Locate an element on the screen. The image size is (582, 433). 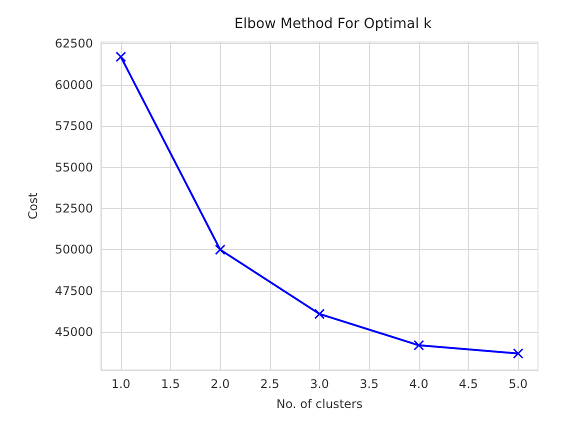
x-tick-label: 4.5 is located at coordinates (468, 384).